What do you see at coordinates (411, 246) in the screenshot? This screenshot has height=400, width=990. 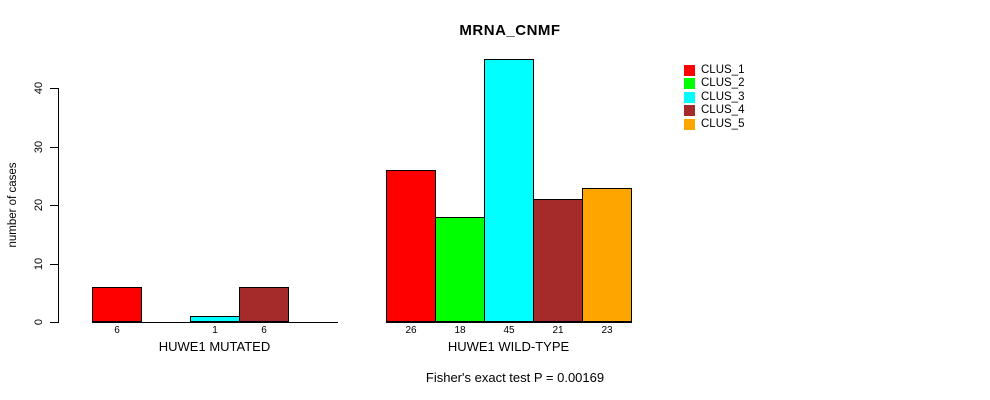 I see `bar-clus_1-wild-type` at bounding box center [411, 246].